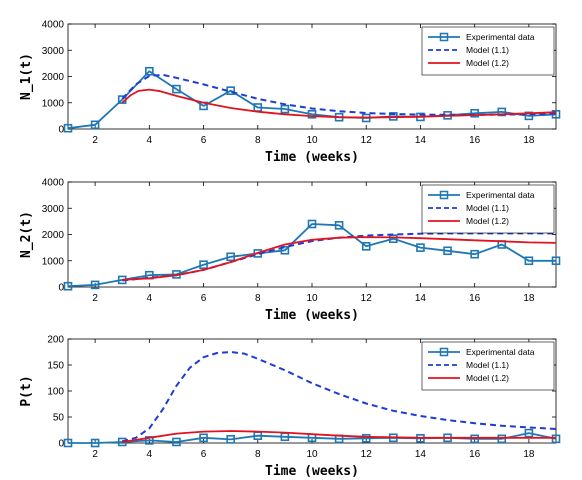 This screenshot has height=480, width=582. Describe the element at coordinates (26, 76) in the screenshot. I see `y-axis-title: N_1(t)` at that location.